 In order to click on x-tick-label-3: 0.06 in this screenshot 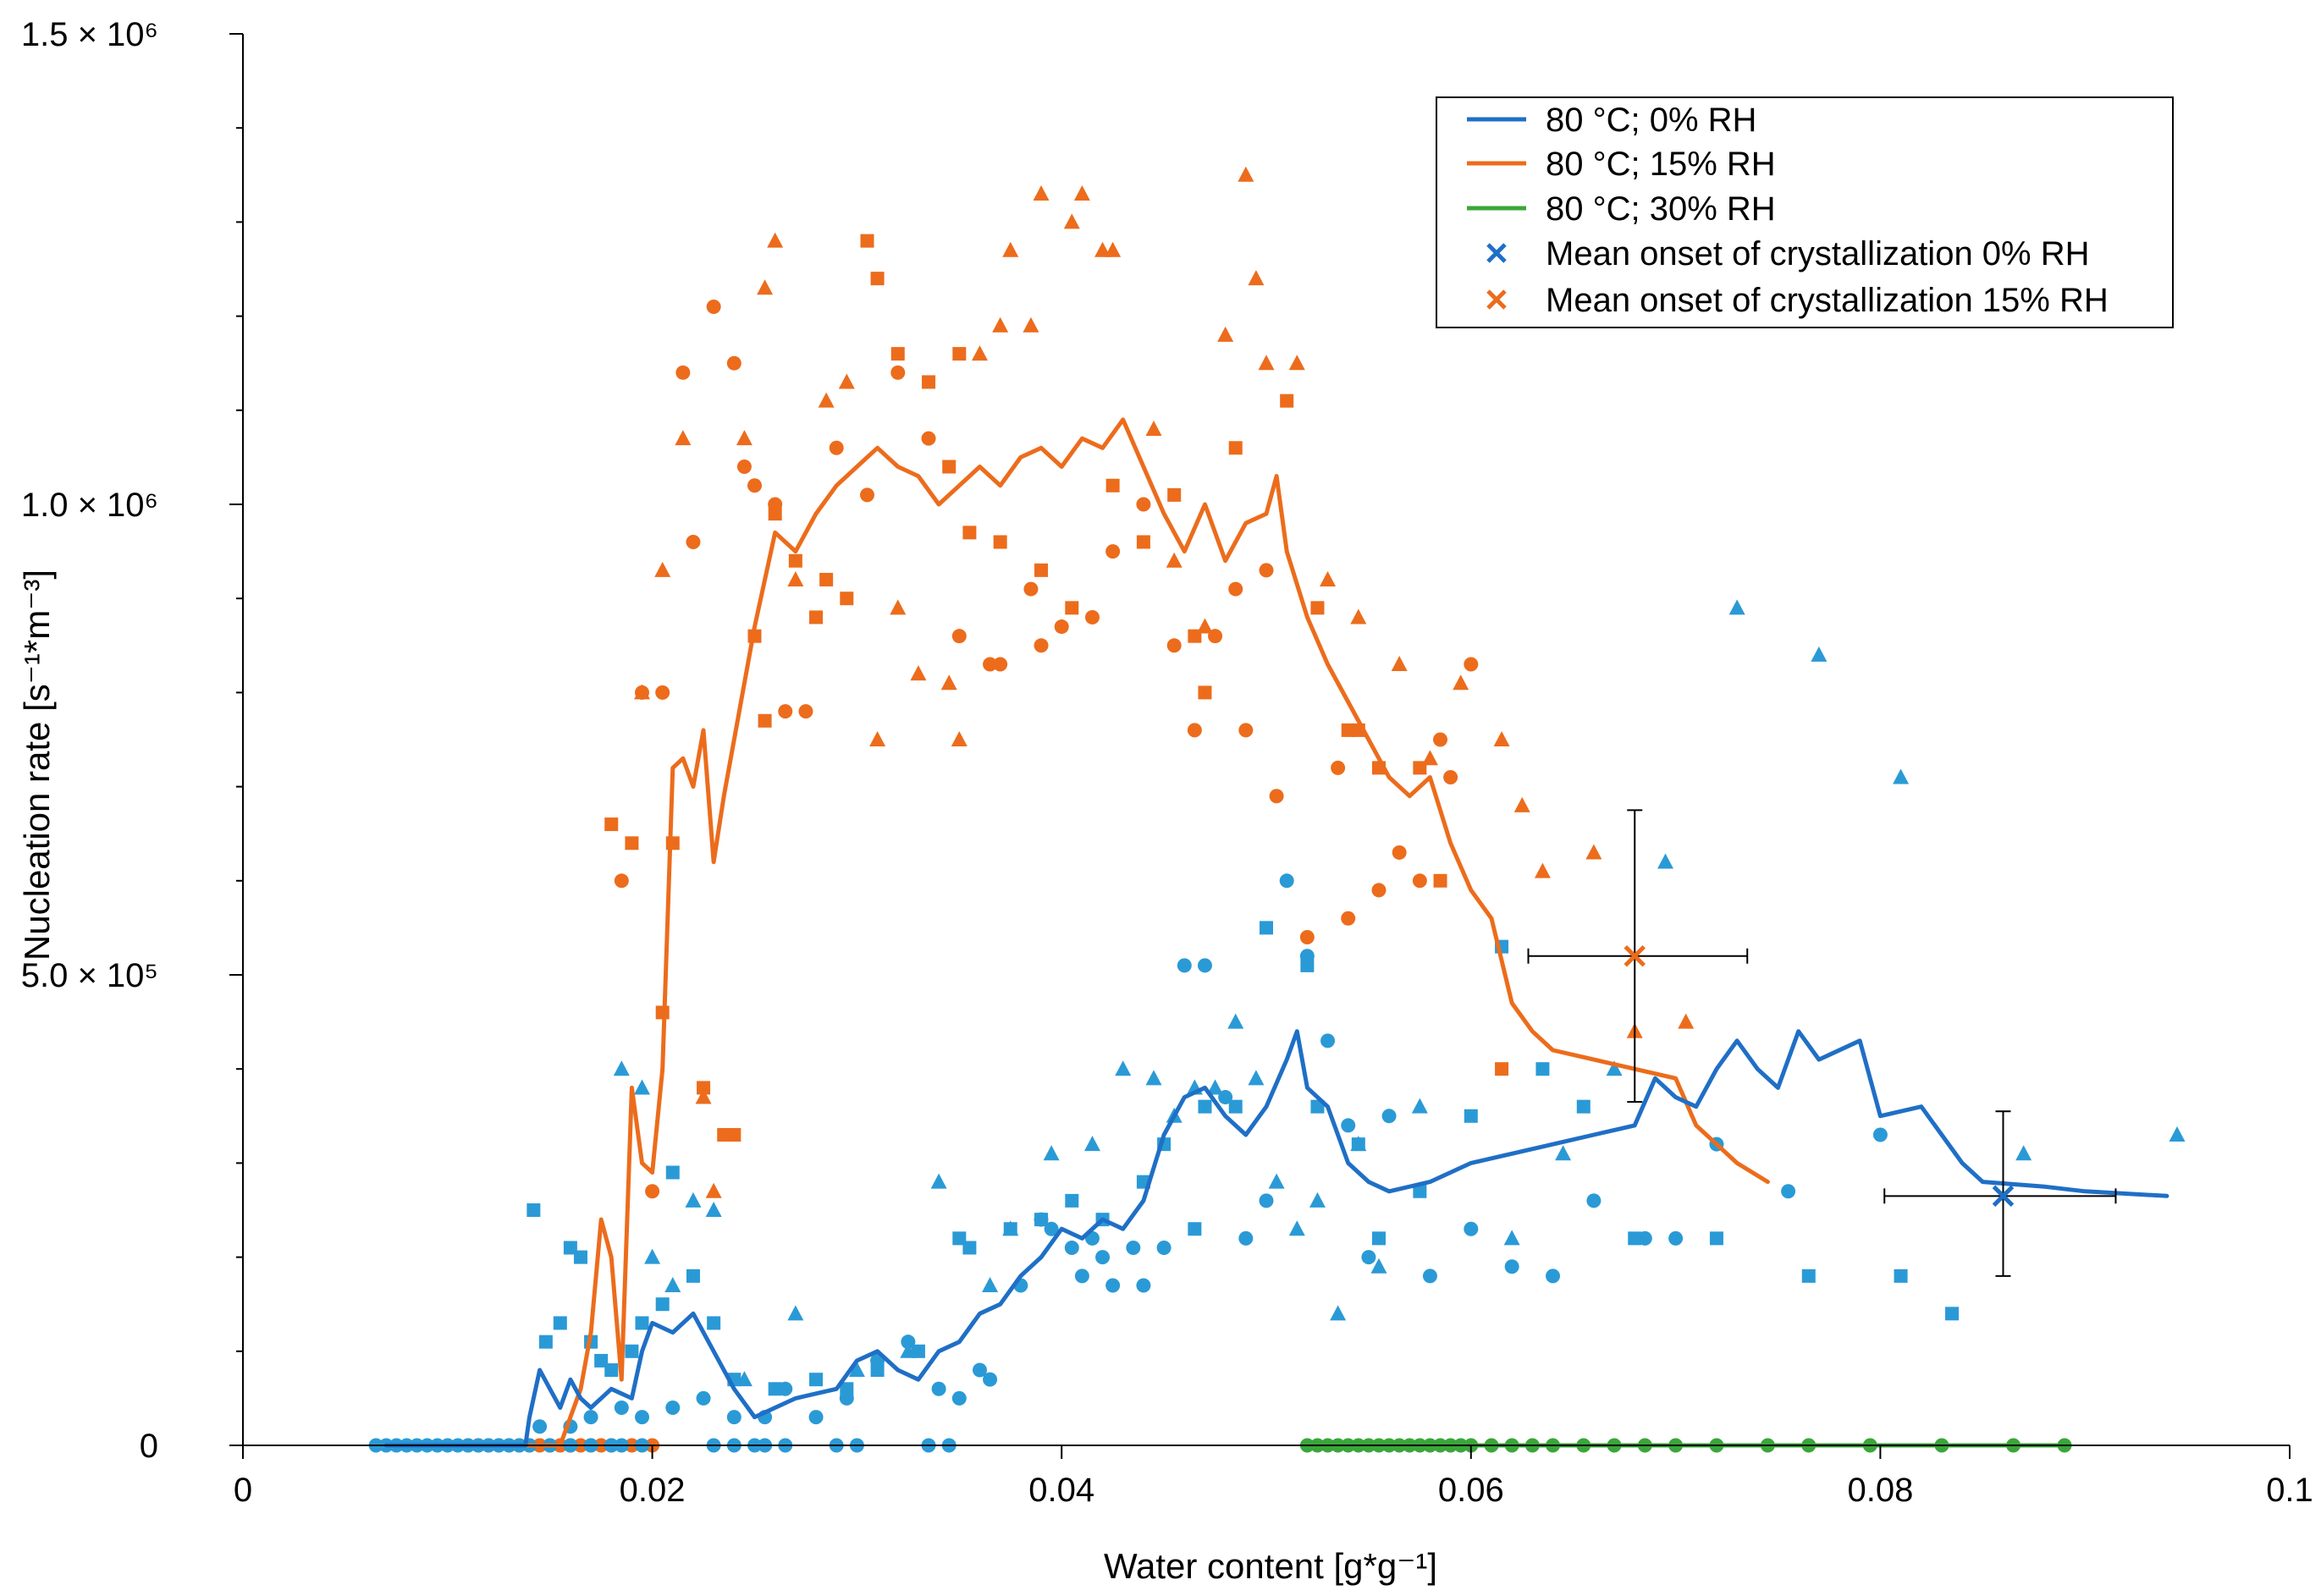, I will do `click(1471, 1490)`.